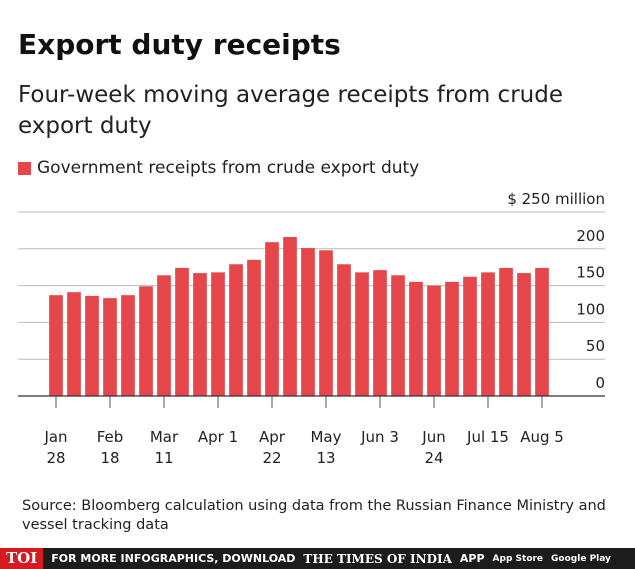 The height and width of the screenshot is (569, 635). Describe the element at coordinates (218, 437) in the screenshot. I see `x-tick-label: Apr 1` at that location.